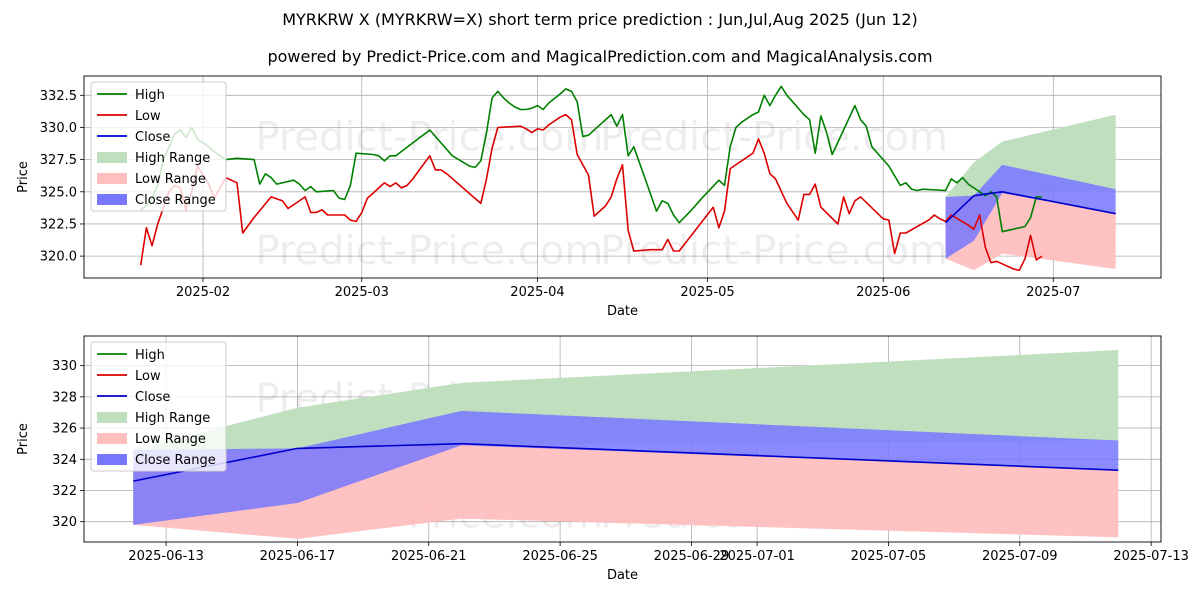 The image size is (1200, 600). Describe the element at coordinates (58, 160) in the screenshot. I see `y-tick-label: 327.5` at that location.